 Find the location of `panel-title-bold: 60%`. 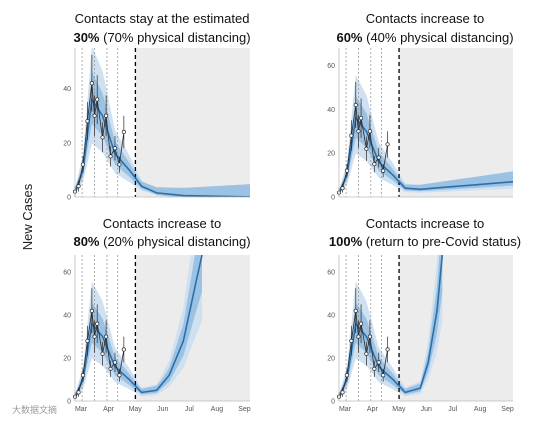

panel-title-bold: 60% is located at coordinates (349, 37).